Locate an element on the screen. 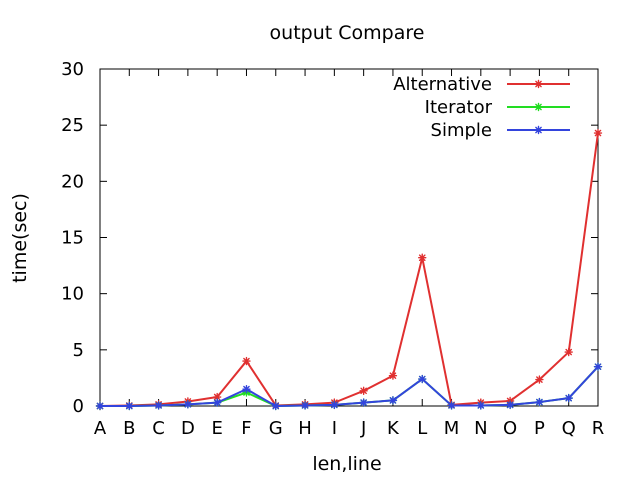 This screenshot has width=640, height=480. simple-point-g is located at coordinates (275, 406).